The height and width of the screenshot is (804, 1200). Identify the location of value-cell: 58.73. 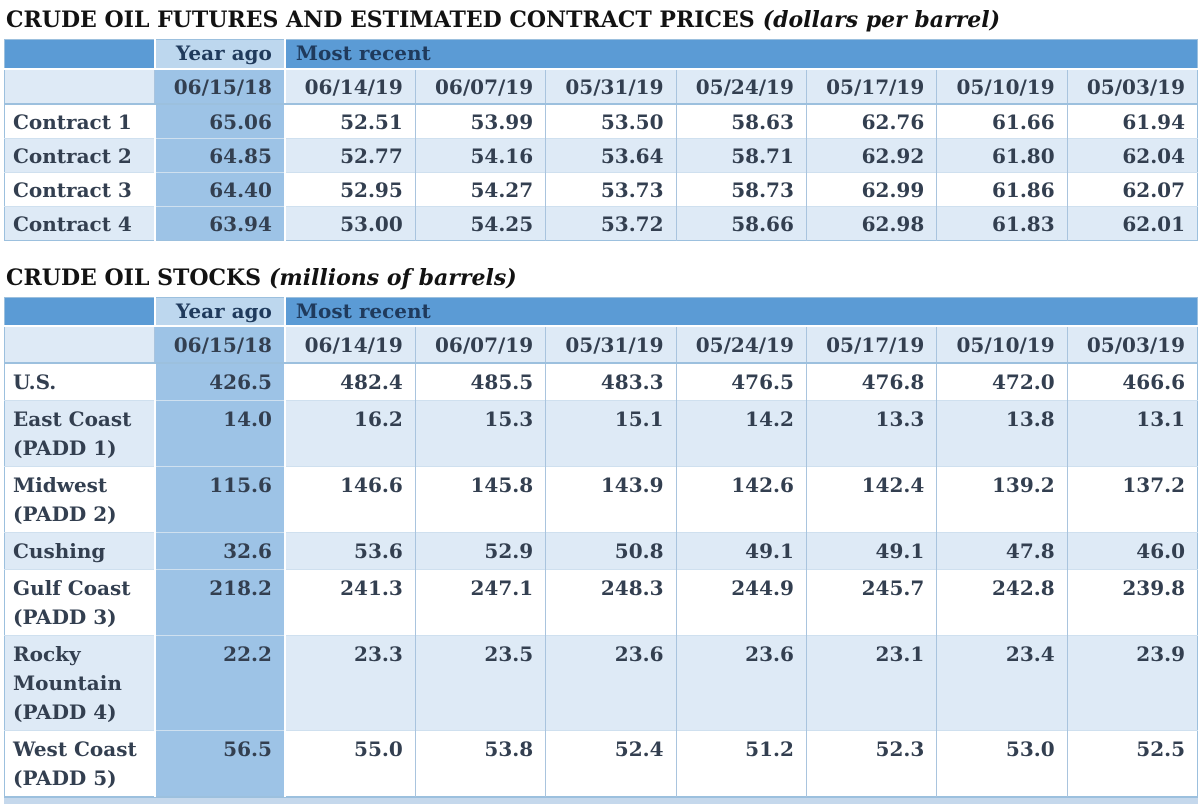
(741, 188).